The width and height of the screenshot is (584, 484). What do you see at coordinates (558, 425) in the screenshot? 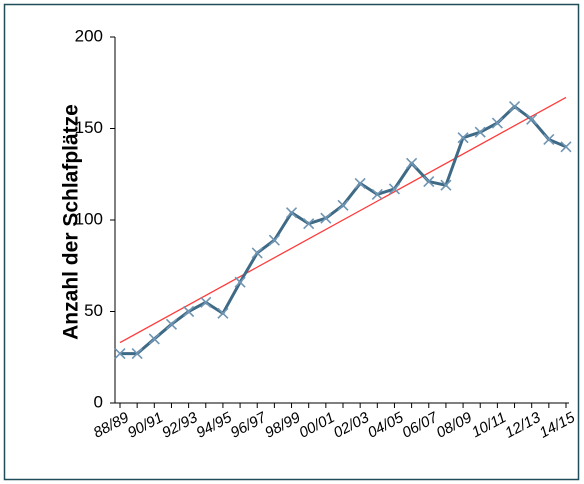
I see `x-tick-label: 14/15` at bounding box center [558, 425].